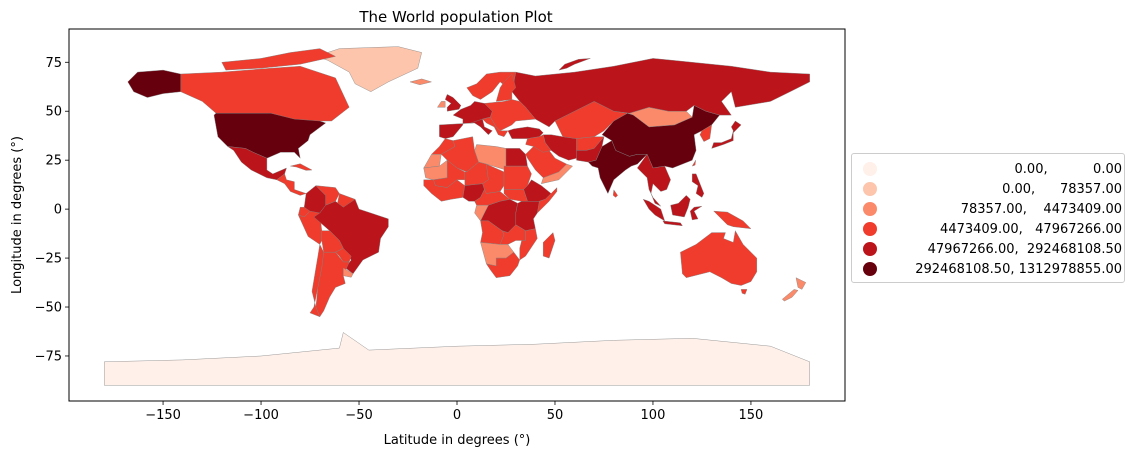 The height and width of the screenshot is (457, 1136). What do you see at coordinates (348, 272) in the screenshot?
I see `region-uruguay` at bounding box center [348, 272].